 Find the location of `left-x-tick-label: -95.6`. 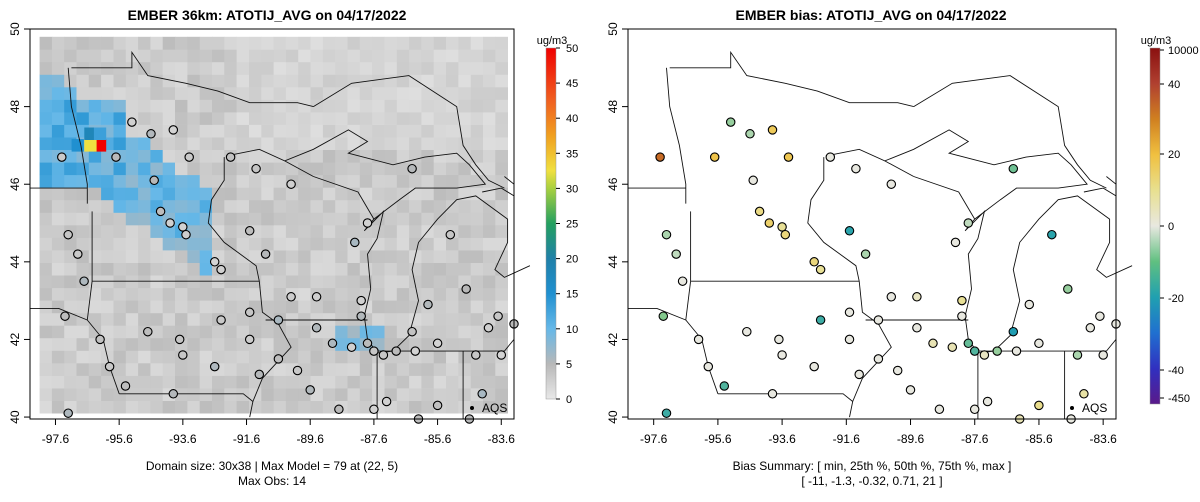

left-x-tick-label: -95.6 is located at coordinates (119, 439).